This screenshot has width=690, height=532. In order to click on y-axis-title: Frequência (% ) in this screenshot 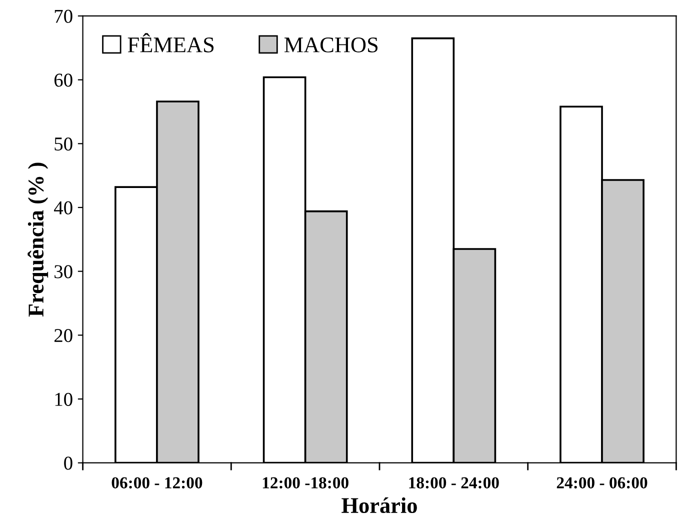, I will do `click(38, 239)`.